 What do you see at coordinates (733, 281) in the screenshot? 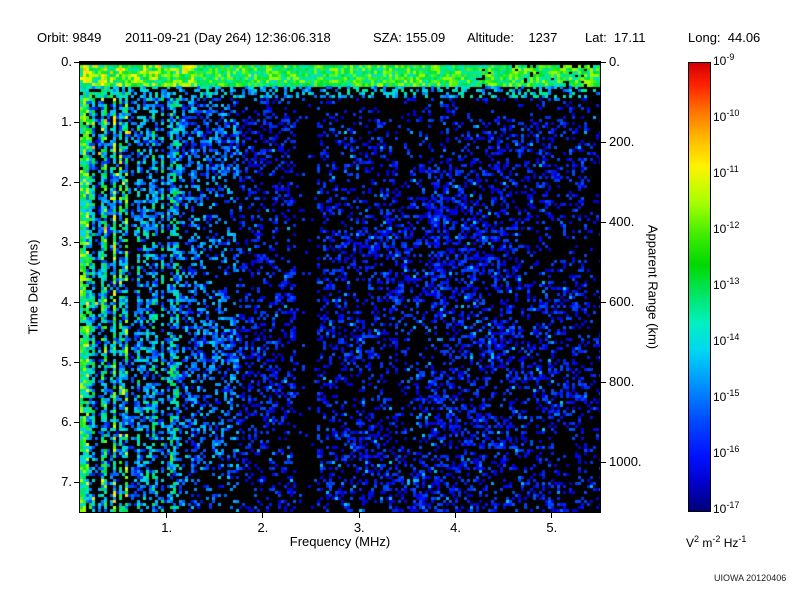
I see `cb-tick-exp: -13` at bounding box center [733, 281].